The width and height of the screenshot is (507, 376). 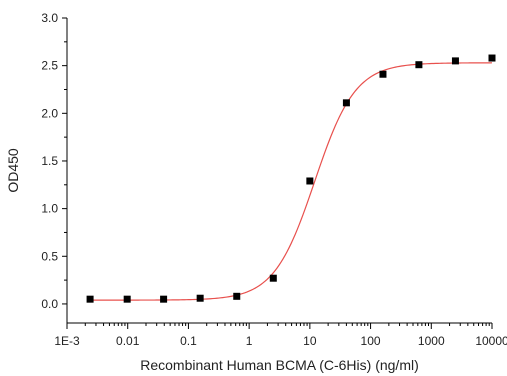 What do you see at coordinates (49, 113) in the screenshot?
I see `y-tick-label: 2.0` at bounding box center [49, 113].